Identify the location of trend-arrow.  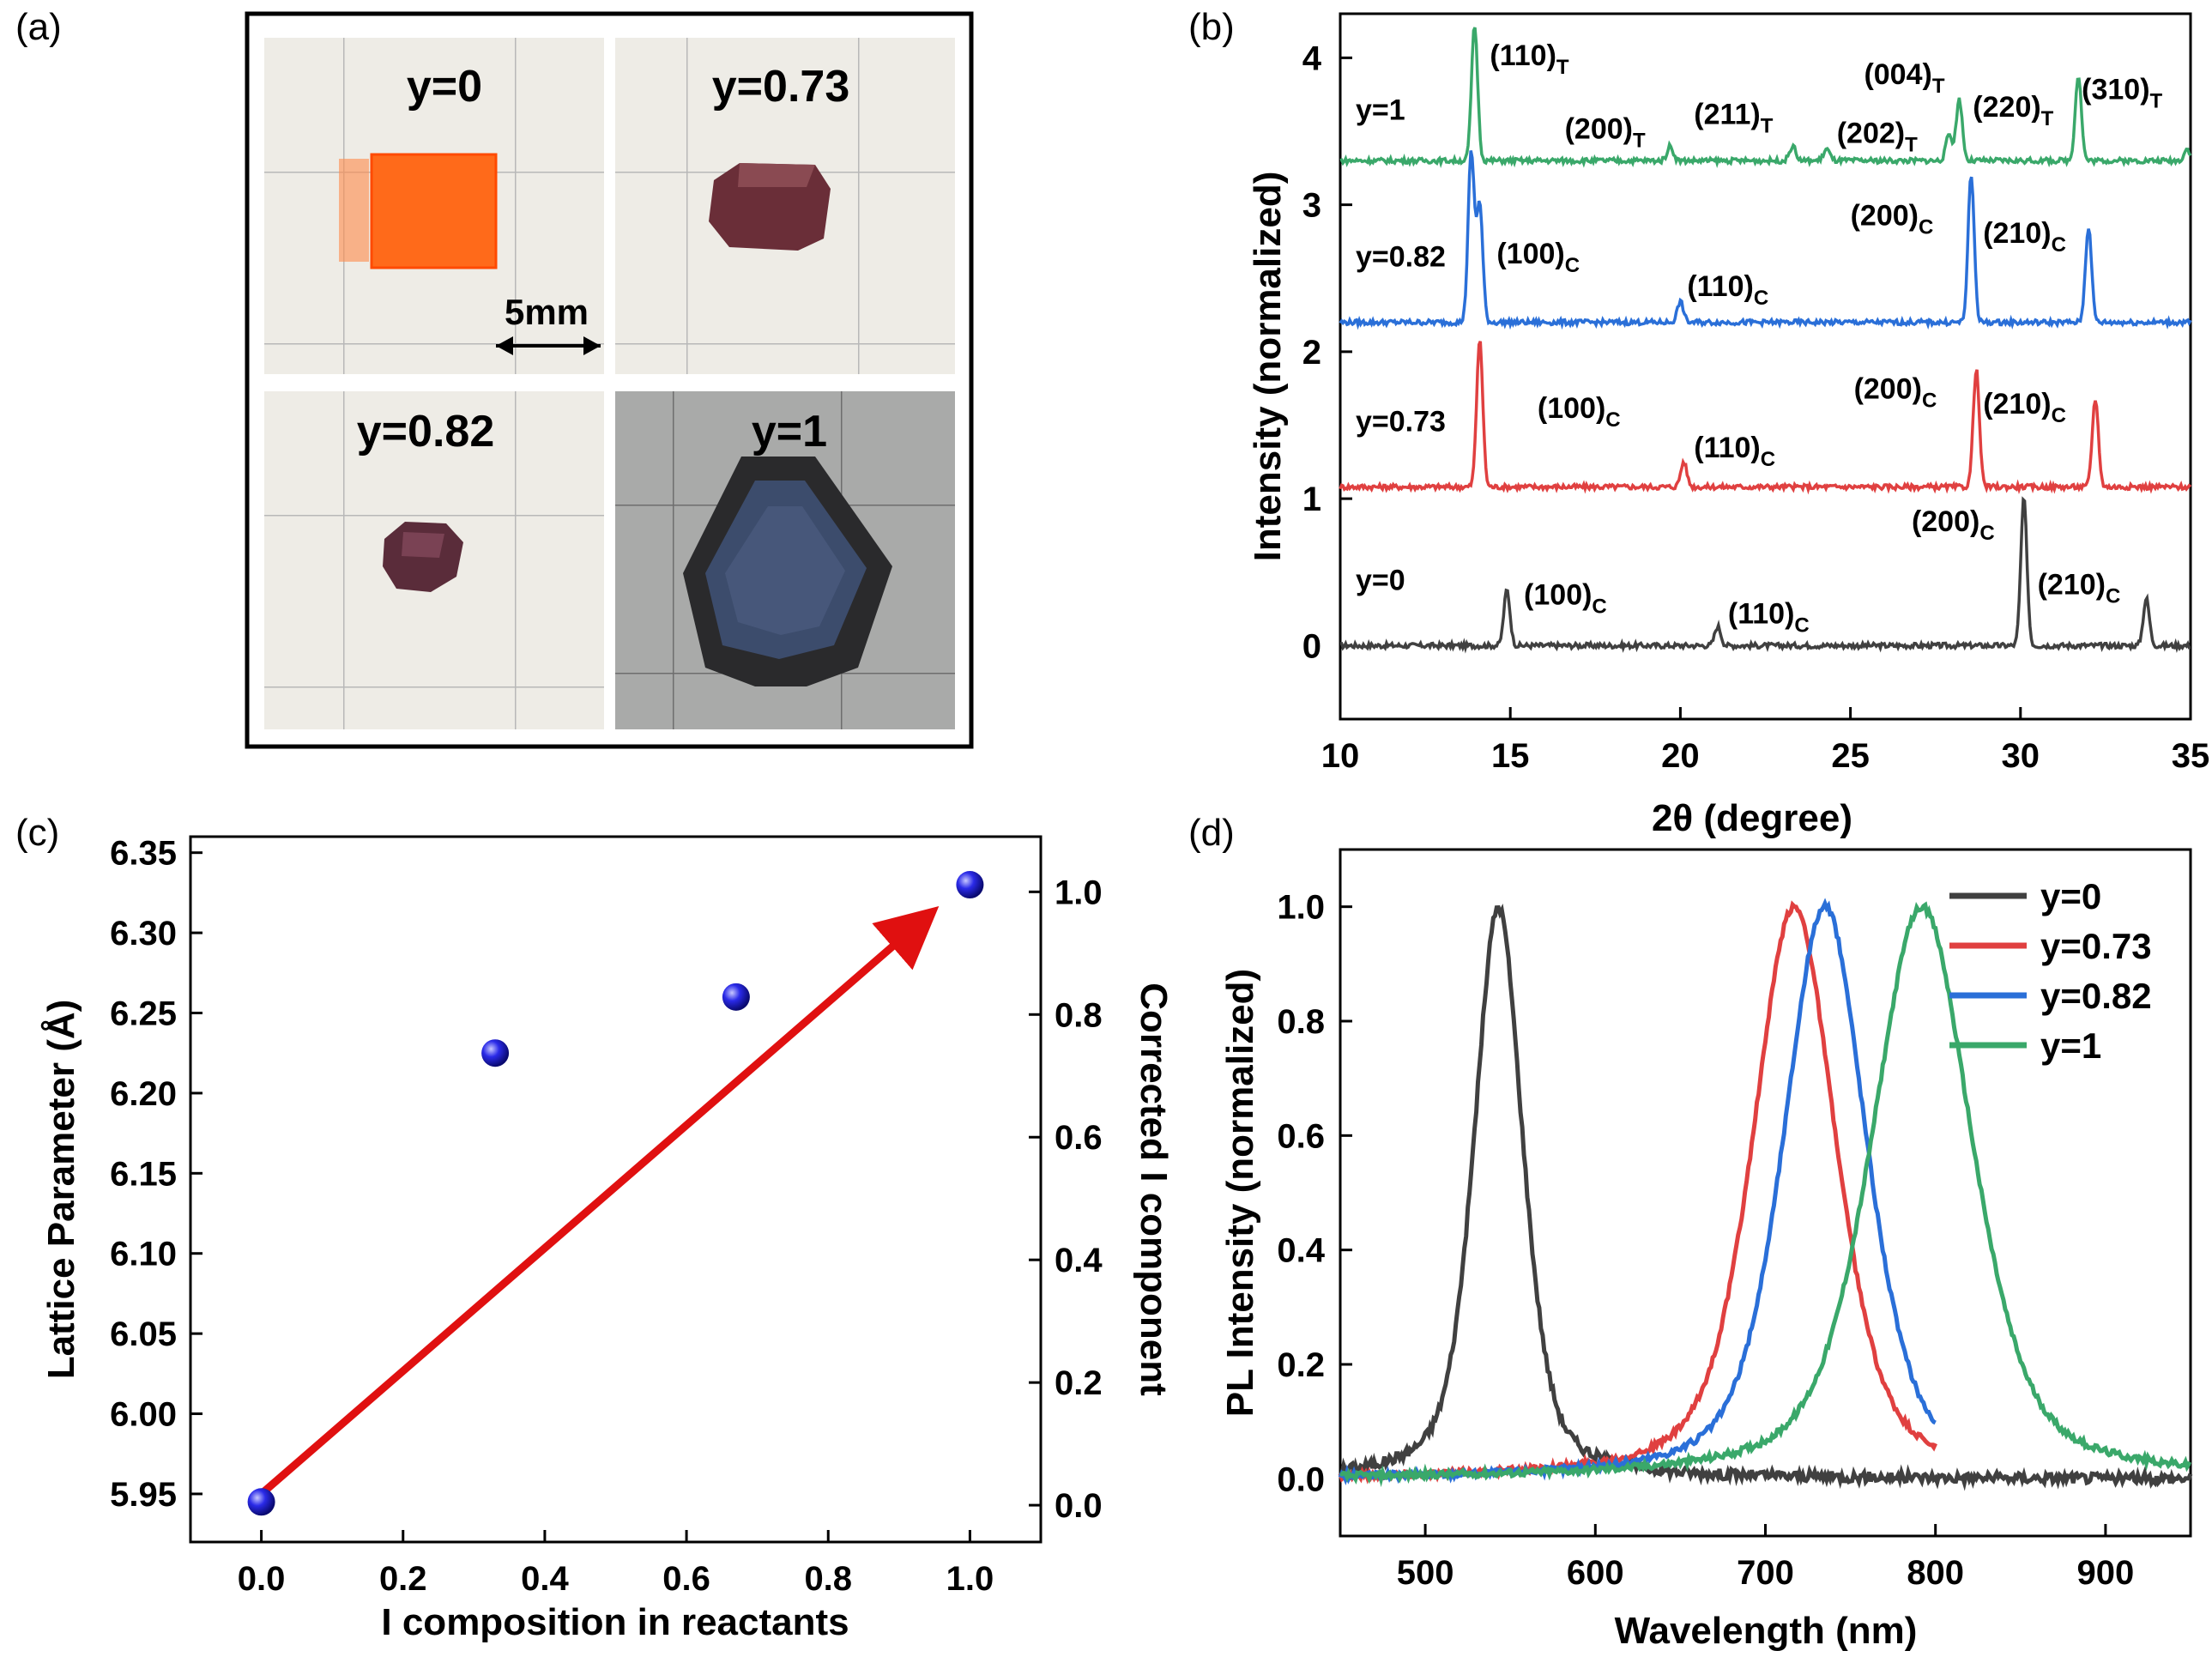
(599, 1201).